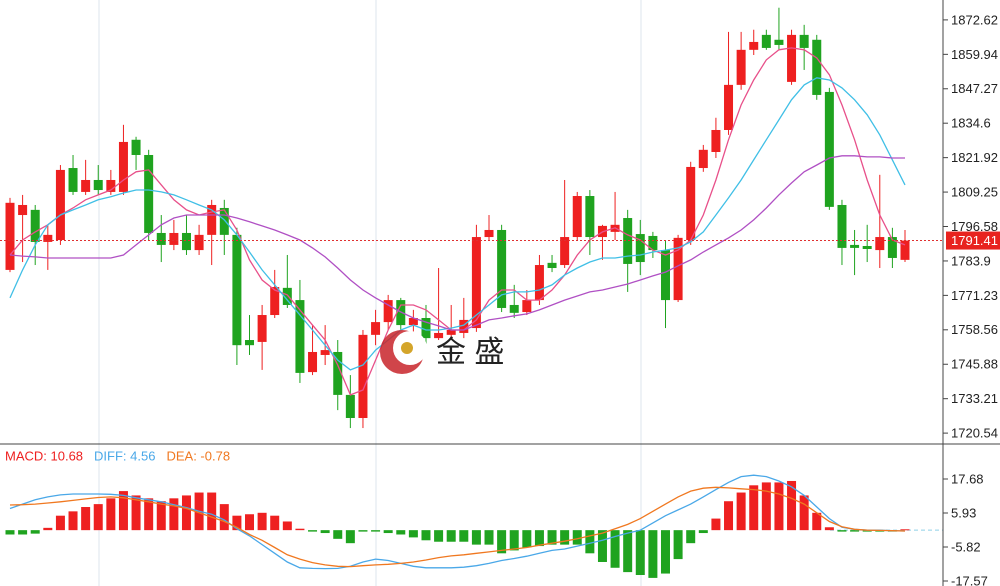  Describe the element at coordinates (963, 512) in the screenshot. I see `y-tick-label: 5.93` at that location.